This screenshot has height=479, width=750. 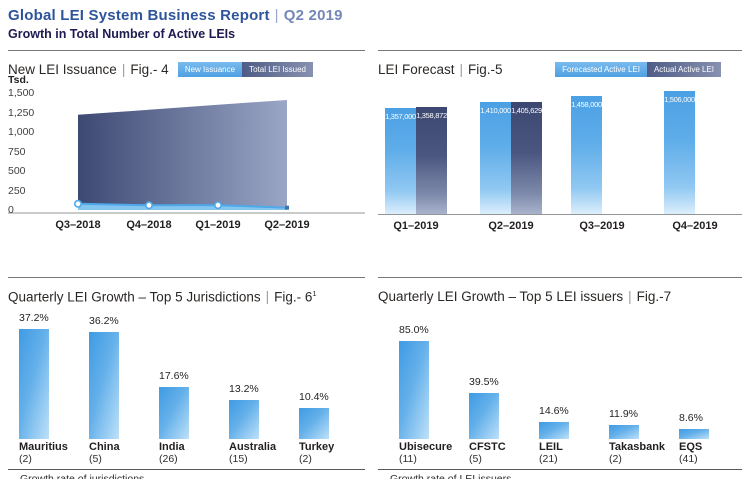 What do you see at coordinates (526, 110) in the screenshot?
I see `bar-value-label: 1,405,629` at bounding box center [526, 110].